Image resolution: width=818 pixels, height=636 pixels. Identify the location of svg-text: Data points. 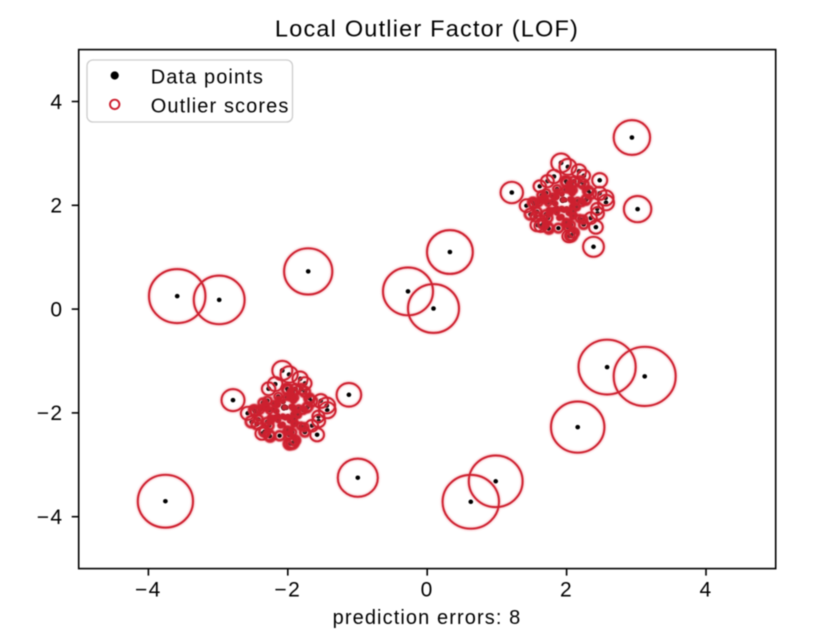
(207, 78).